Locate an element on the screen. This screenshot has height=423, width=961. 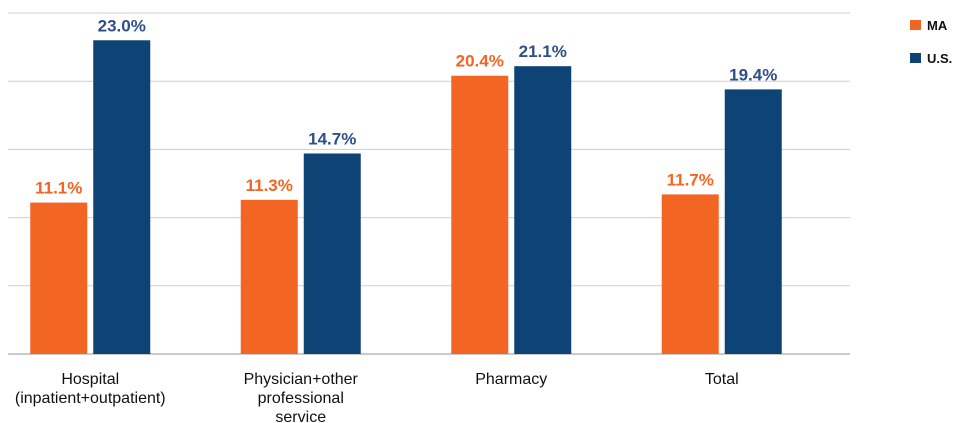
category-label: Pharmacy is located at coordinates (511, 379).